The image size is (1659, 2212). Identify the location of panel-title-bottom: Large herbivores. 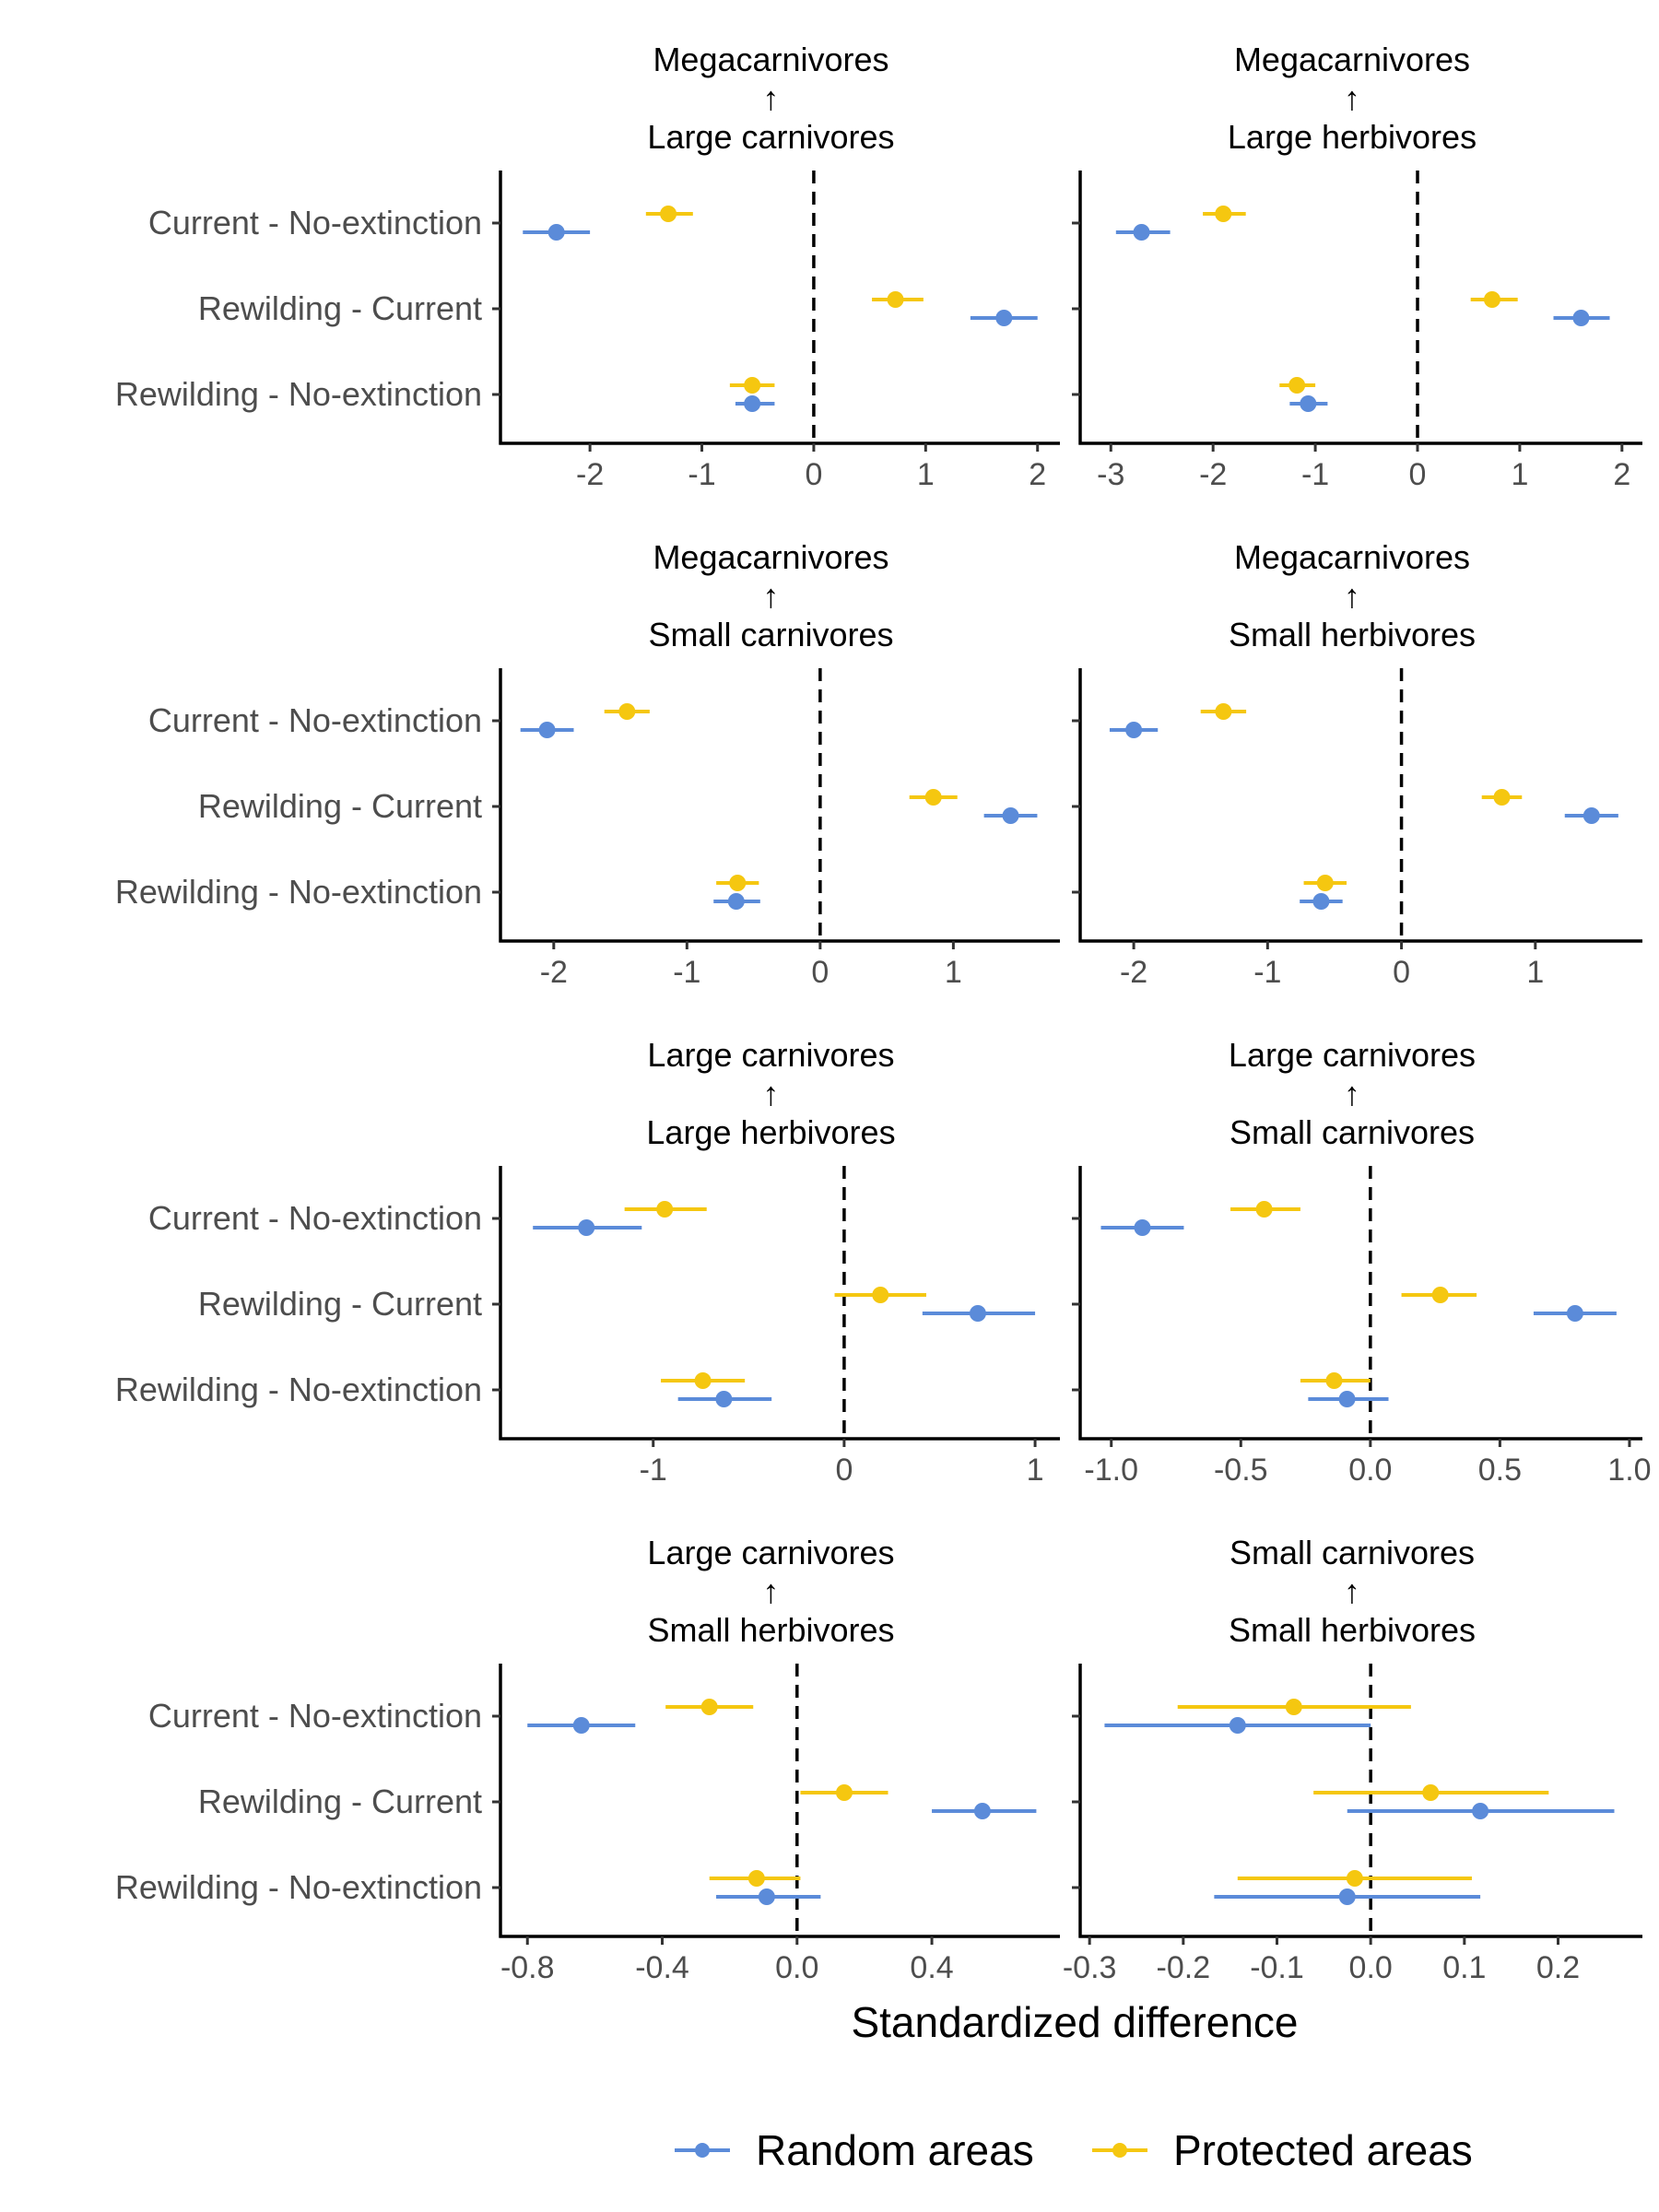
(770, 1132).